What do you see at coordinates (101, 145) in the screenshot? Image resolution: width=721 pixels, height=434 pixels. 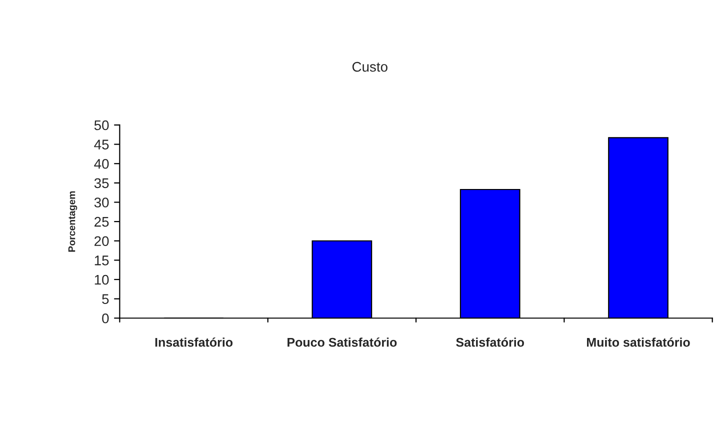 I see `y-tick-label: 45` at bounding box center [101, 145].